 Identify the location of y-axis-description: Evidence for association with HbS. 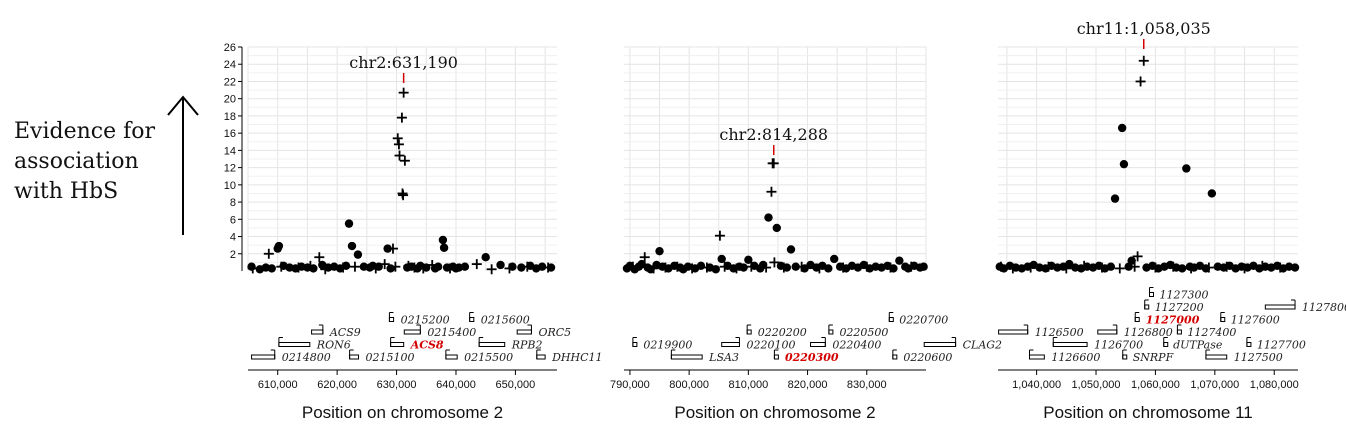
(94, 162).